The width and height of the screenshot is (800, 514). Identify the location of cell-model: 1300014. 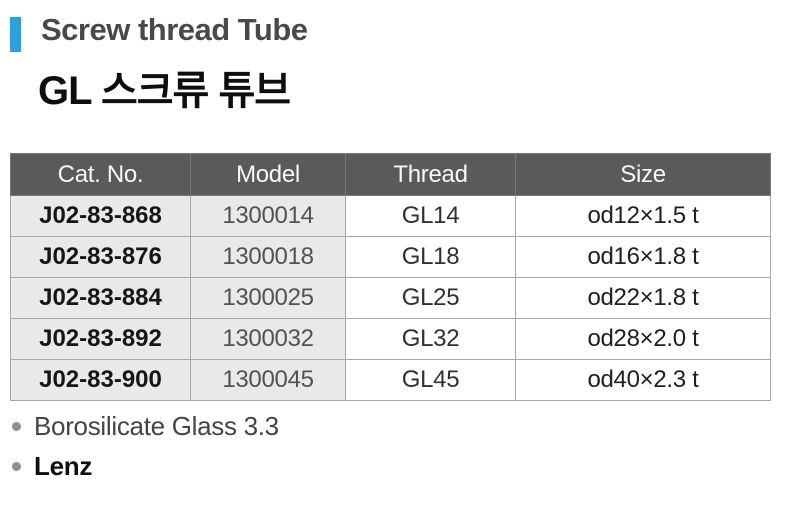
(268, 216).